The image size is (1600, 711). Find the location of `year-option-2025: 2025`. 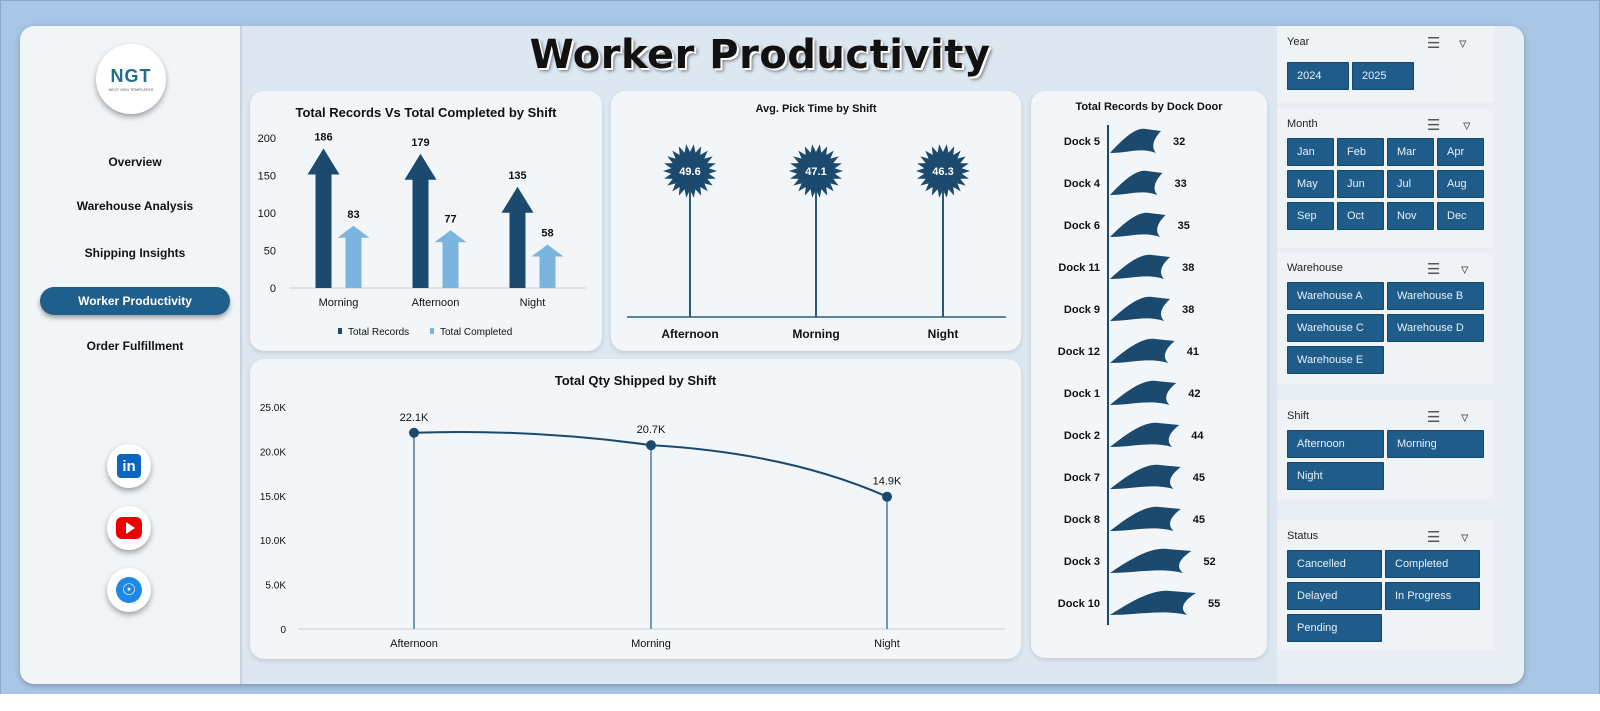

year-option-2025: 2025 is located at coordinates (1383, 76).